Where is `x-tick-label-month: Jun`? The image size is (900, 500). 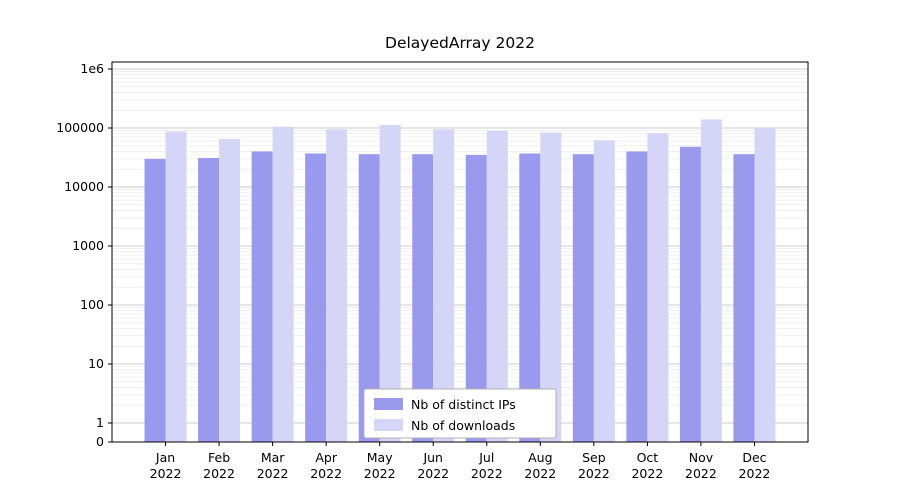
x-tick-label-month: Jun is located at coordinates (432, 457).